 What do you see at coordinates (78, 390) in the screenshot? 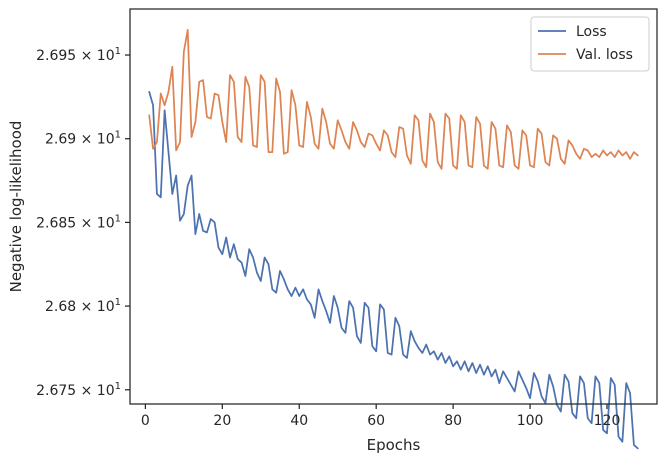
I see `y-tick-label: 2.675 × 10¹` at bounding box center [78, 390].